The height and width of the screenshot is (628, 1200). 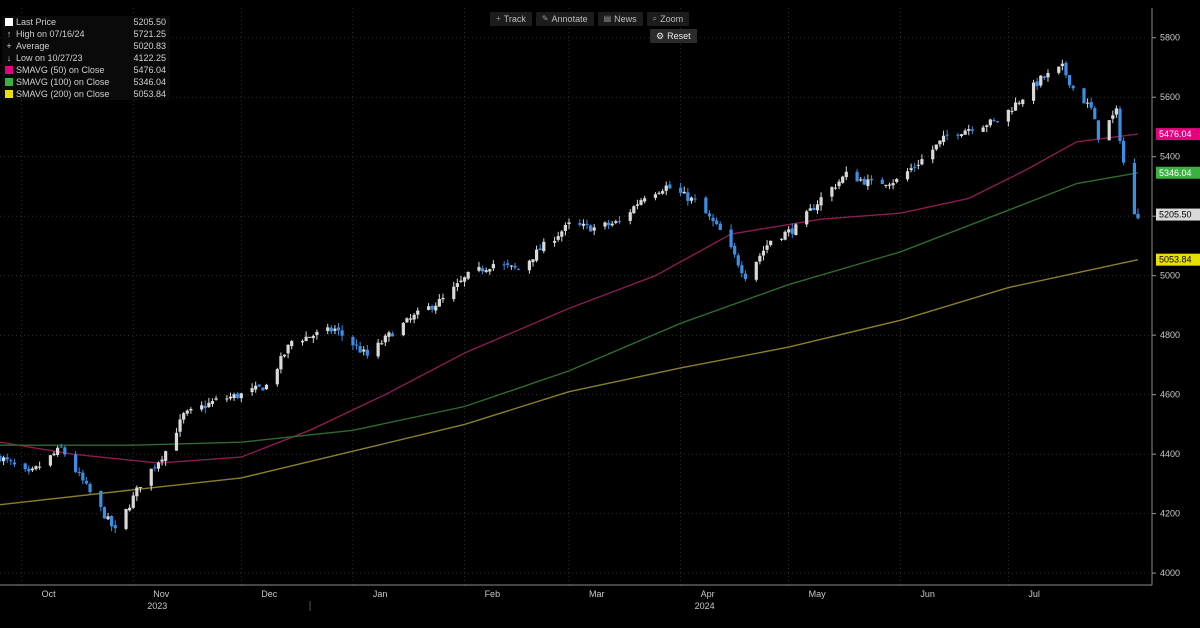 What do you see at coordinates (620, 19) in the screenshot?
I see `news-button: ▤ News` at bounding box center [620, 19].